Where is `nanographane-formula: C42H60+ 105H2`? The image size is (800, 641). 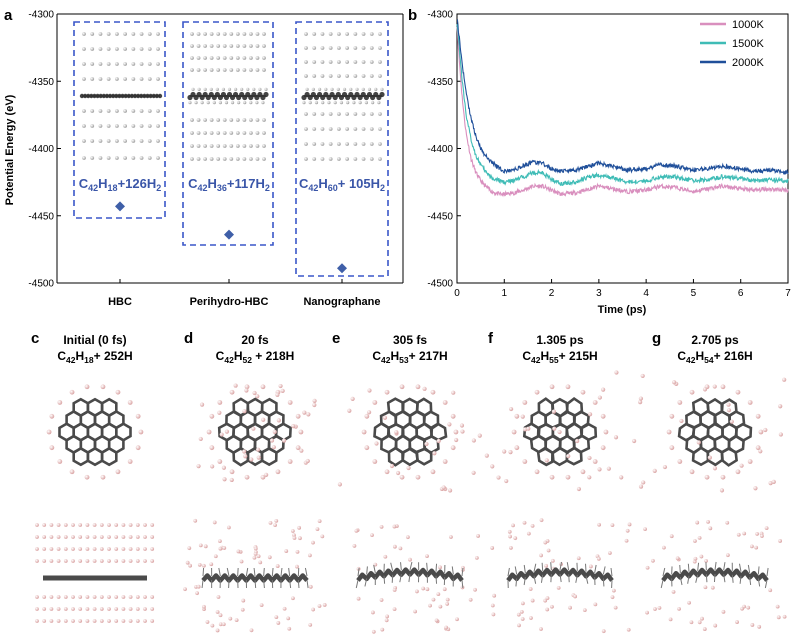 nanographane-formula: C42H60+ 105H2 is located at coordinates (342, 184).